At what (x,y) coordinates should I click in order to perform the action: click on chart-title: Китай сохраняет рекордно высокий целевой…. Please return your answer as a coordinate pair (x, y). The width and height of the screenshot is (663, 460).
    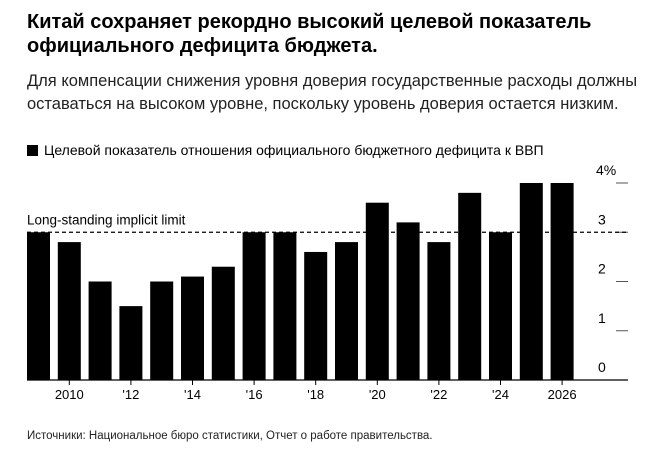
    Looking at the image, I should click on (309, 34).